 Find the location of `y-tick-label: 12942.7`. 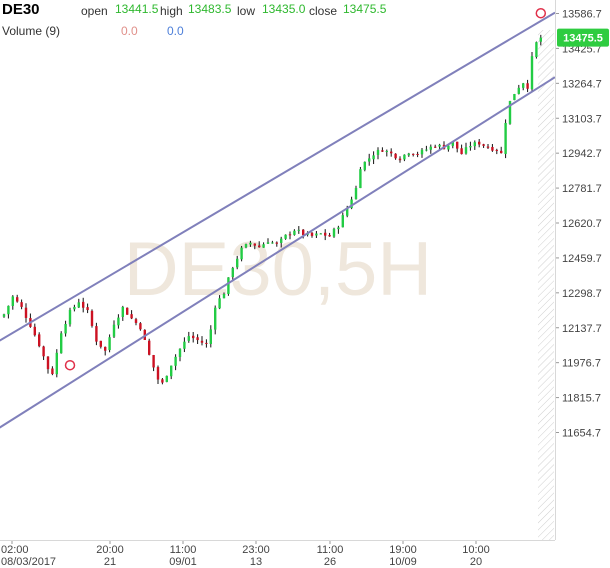

y-tick-label: 12942.7 is located at coordinates (582, 154).